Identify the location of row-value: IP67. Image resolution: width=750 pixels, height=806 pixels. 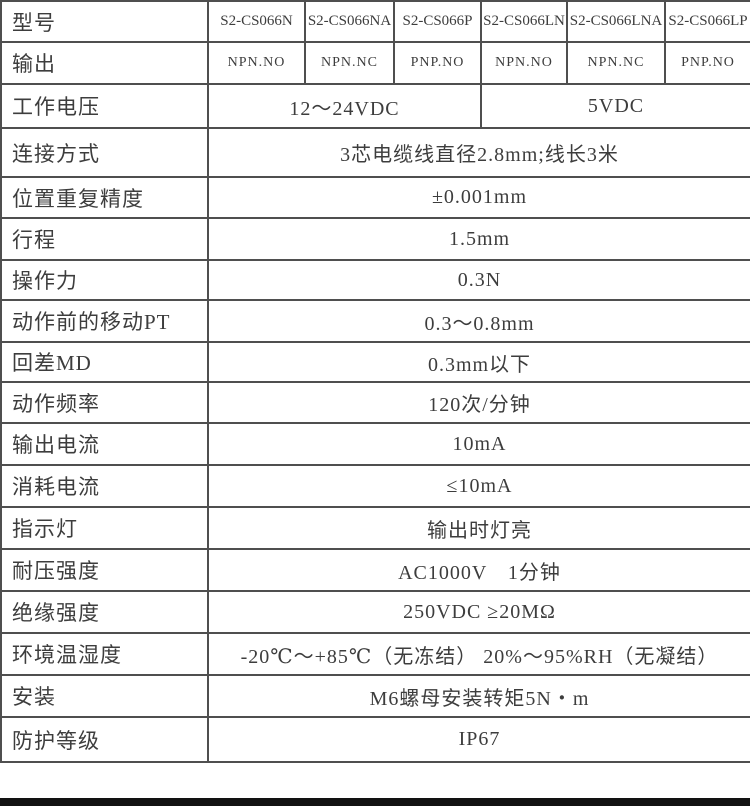
(478, 739).